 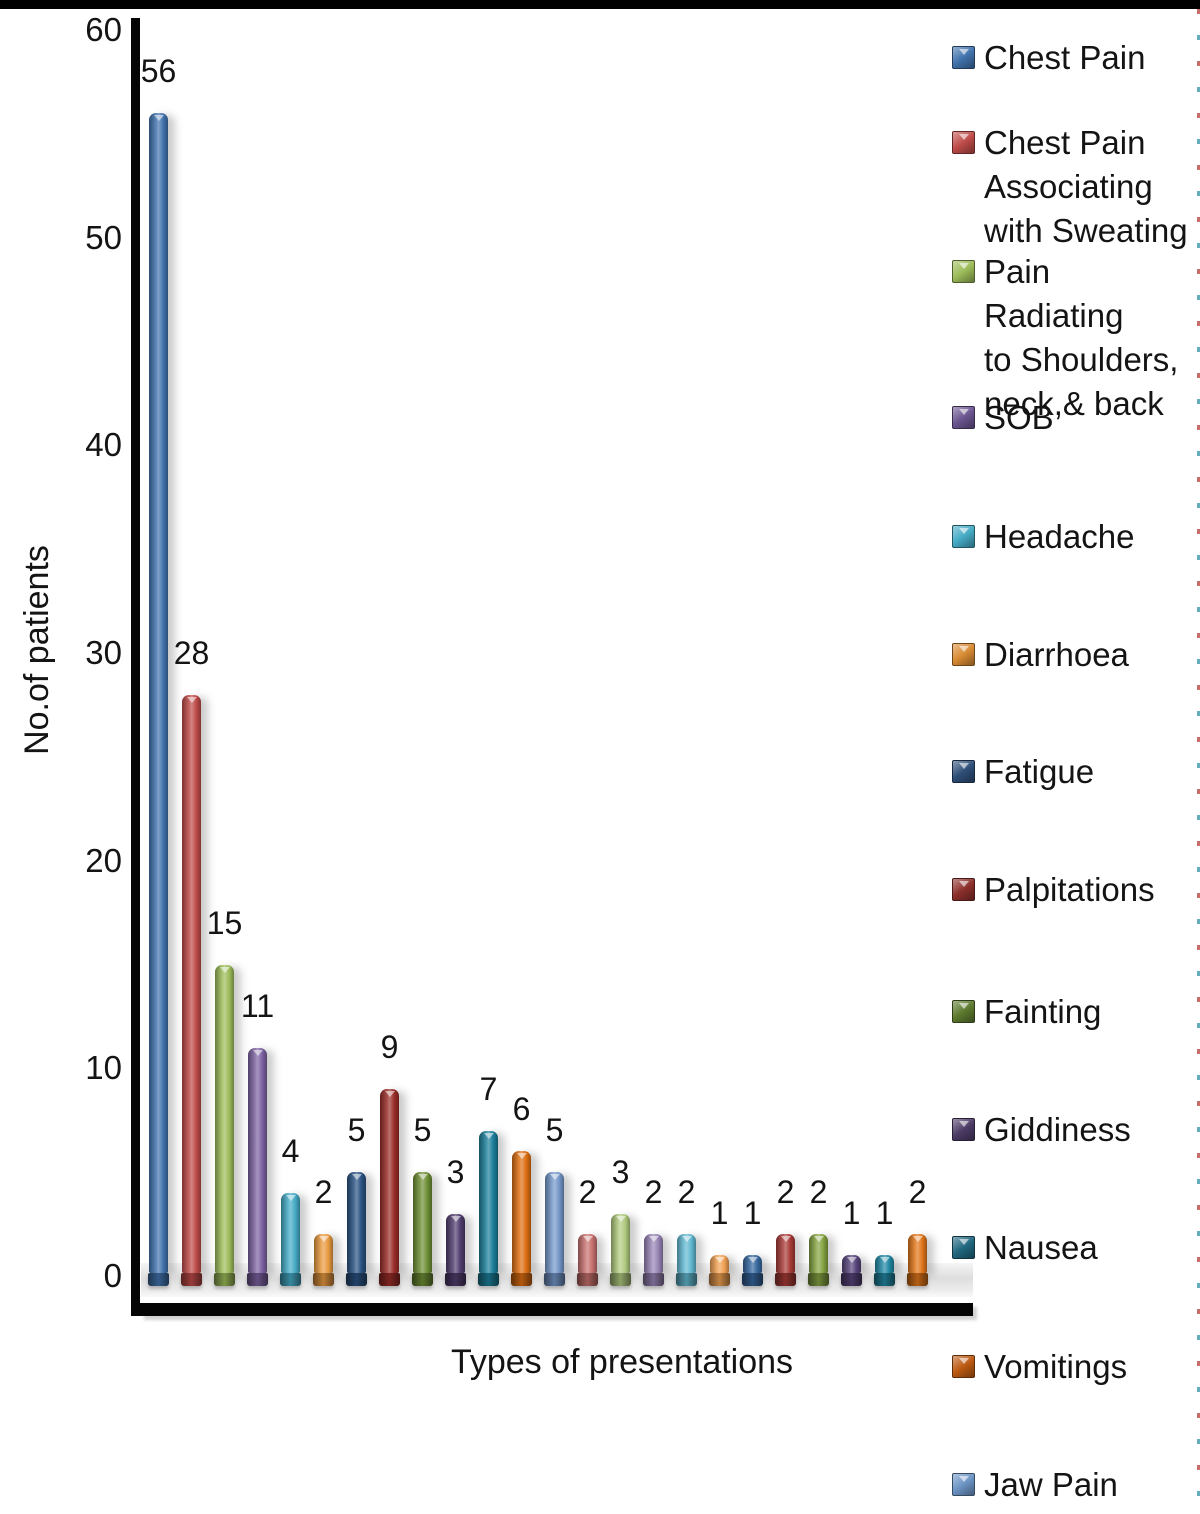 What do you see at coordinates (158, 71) in the screenshot?
I see `bar-value-label: 56` at bounding box center [158, 71].